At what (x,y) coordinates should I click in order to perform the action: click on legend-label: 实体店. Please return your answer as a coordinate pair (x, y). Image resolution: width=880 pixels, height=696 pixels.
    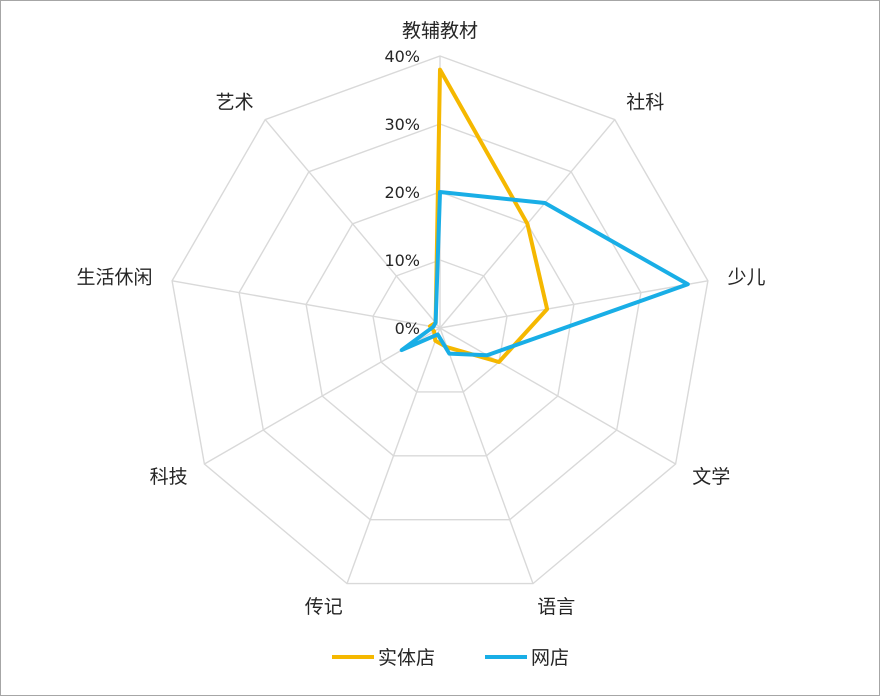
    Looking at the image, I should click on (406, 658).